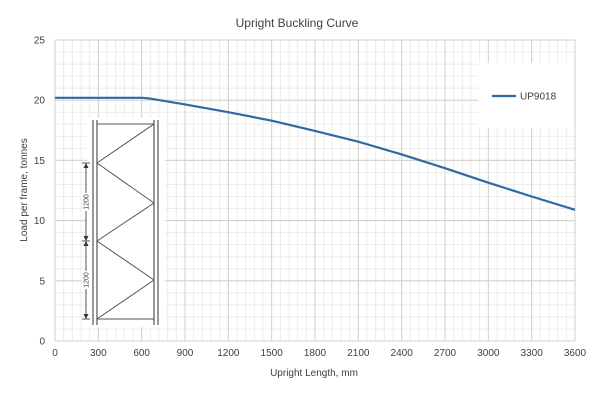 This screenshot has width=600, height=405. What do you see at coordinates (40, 161) in the screenshot?
I see `y-tick-label: 15` at bounding box center [40, 161].